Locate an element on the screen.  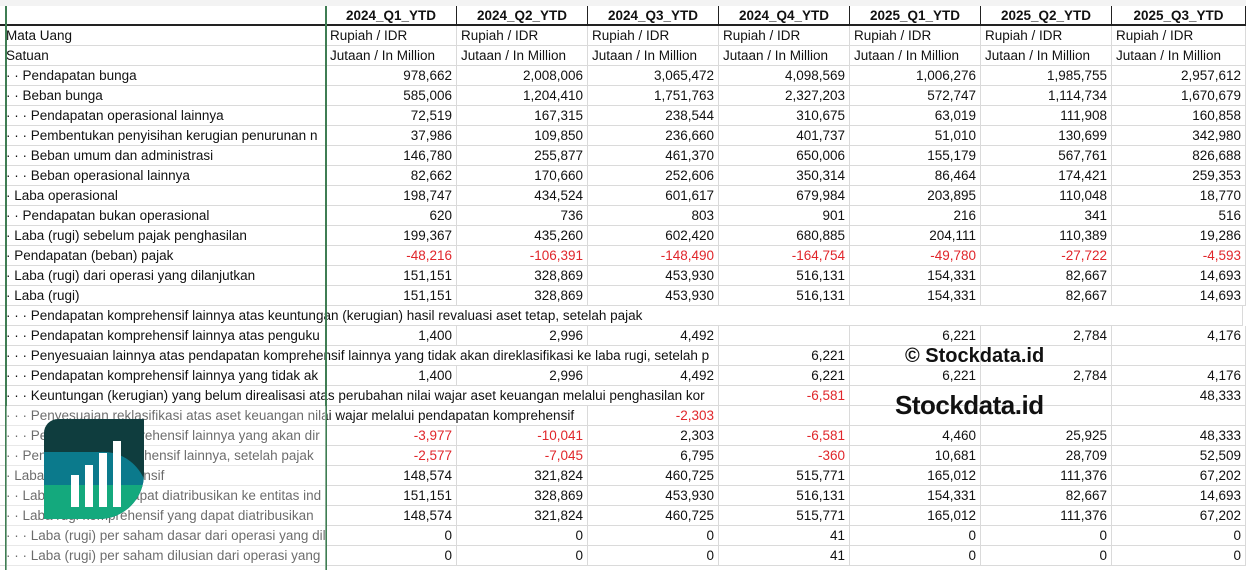
value-cell: -7,045 is located at coordinates (522, 456).